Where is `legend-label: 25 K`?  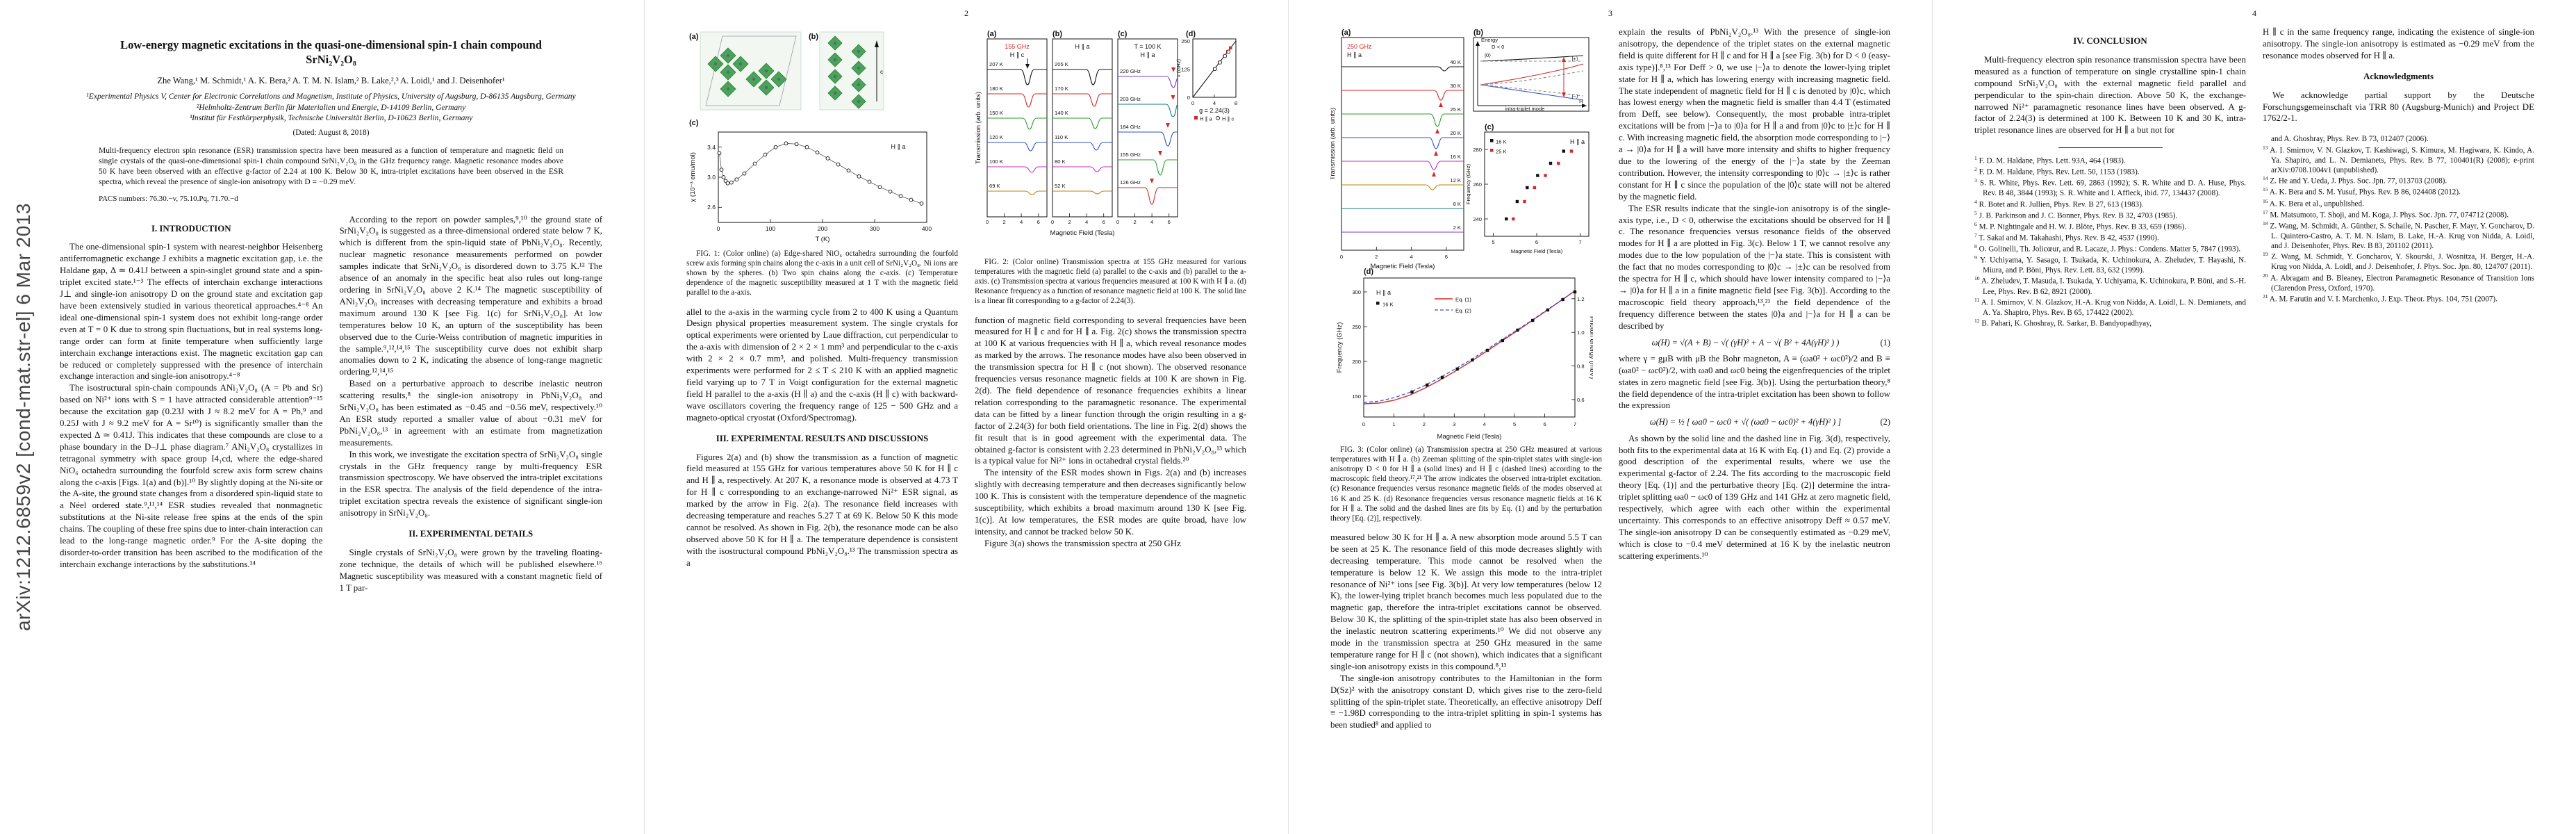 legend-label: 25 K is located at coordinates (1501, 152).